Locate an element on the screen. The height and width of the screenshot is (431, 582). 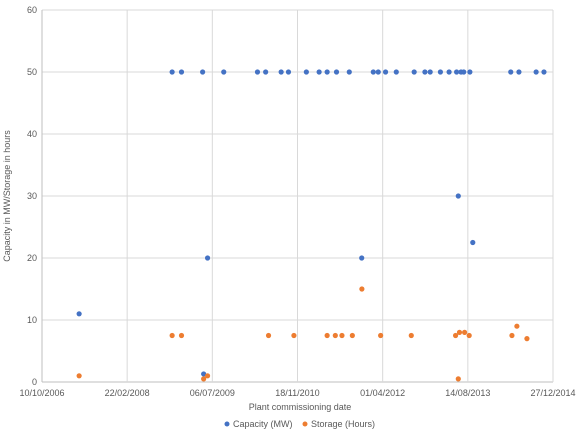
x-tick-label: 14/08/2013 is located at coordinates (467, 393).